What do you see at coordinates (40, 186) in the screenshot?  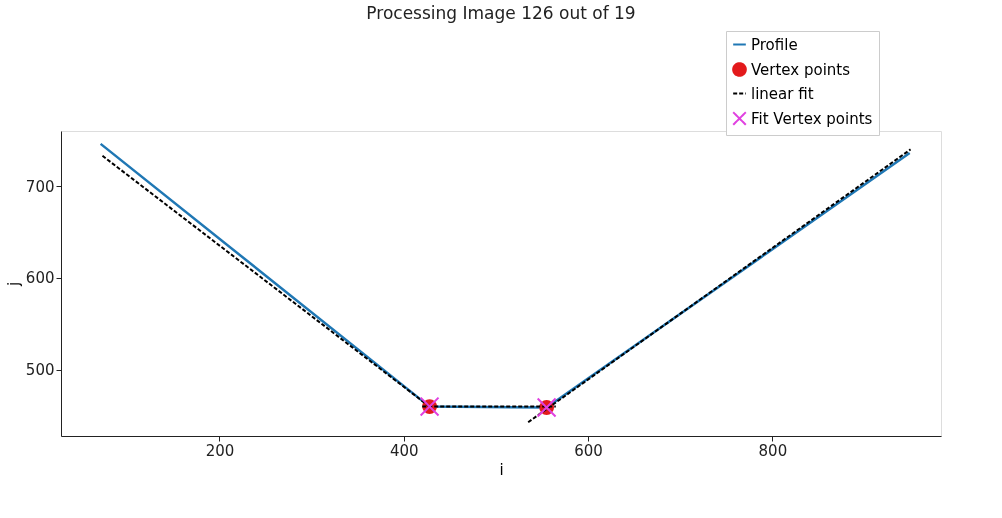 I see `y-tick-label: 700` at bounding box center [40, 186].